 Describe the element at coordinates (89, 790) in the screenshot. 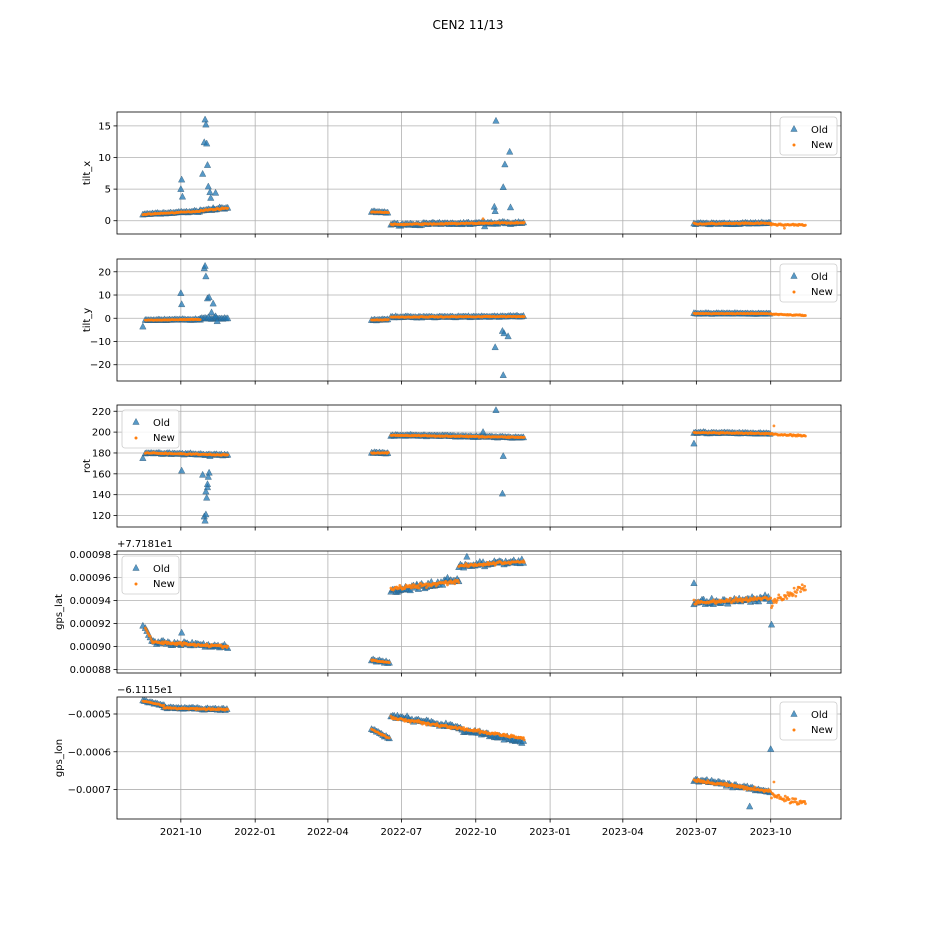

I see `y-tick-label: −0.0007` at that location.